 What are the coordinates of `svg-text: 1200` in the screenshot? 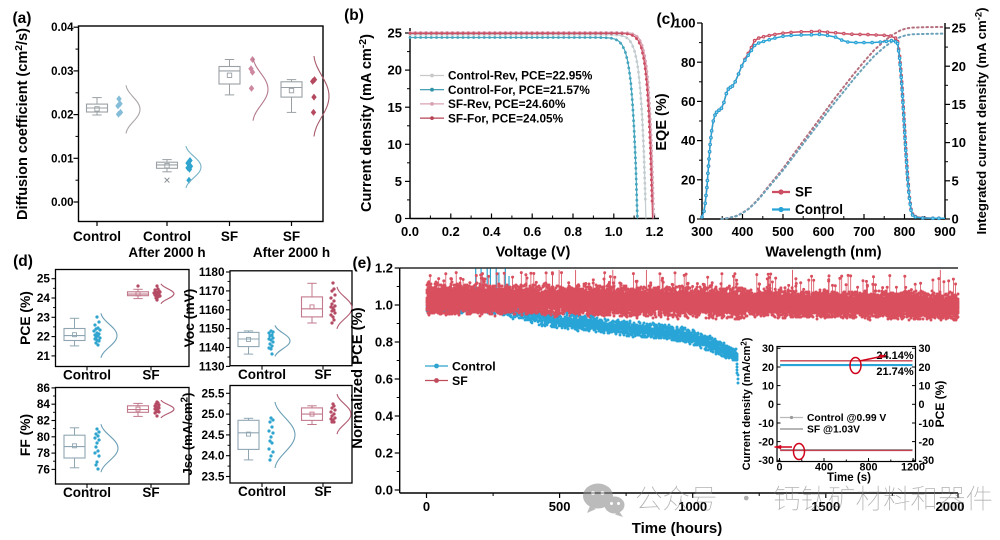 It's located at (913, 468).